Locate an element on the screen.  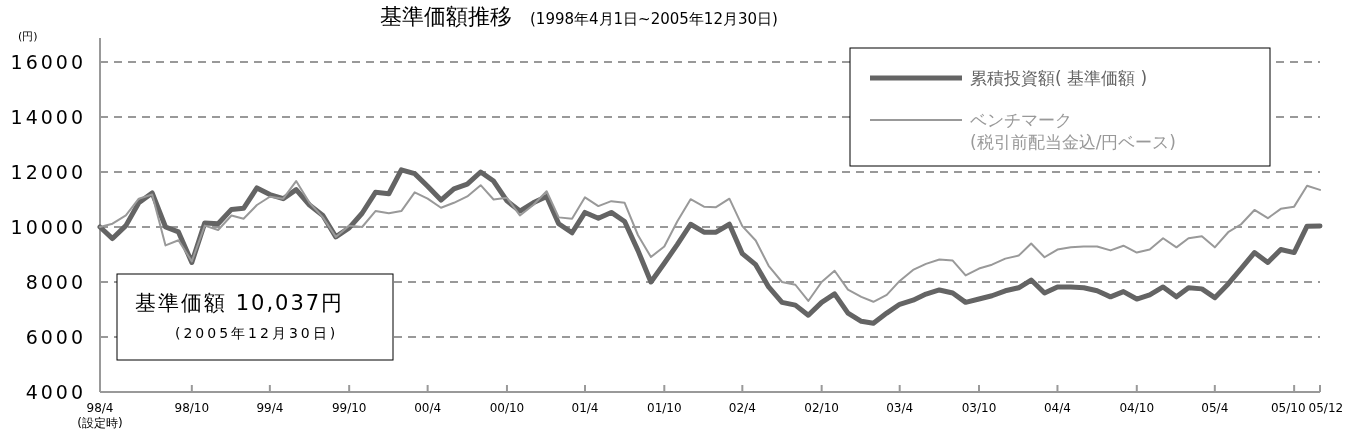
annotation: 基準価額 10,037円 is located at coordinates (240, 303).